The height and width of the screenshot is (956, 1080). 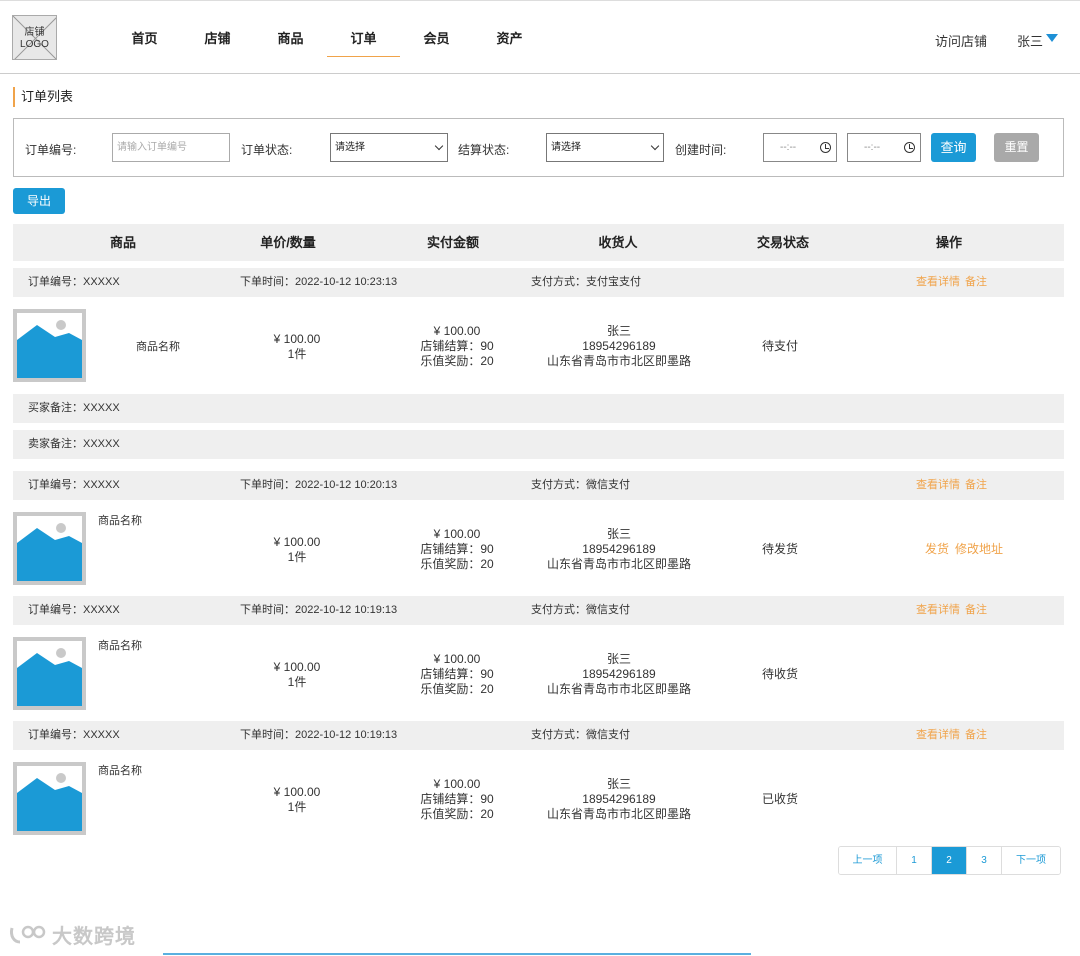 What do you see at coordinates (144, 38) in the screenshot?
I see `nav-item-home: 首页` at bounding box center [144, 38].